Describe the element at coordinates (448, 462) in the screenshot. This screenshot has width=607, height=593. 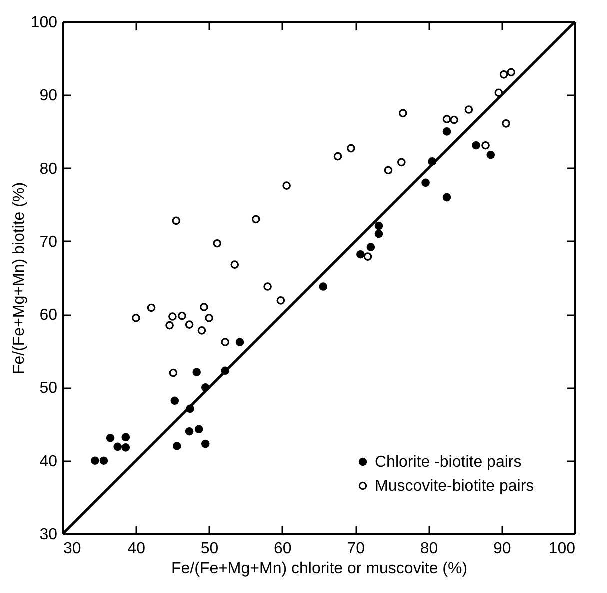
I see `legend-label: Chlorite -biotite pairs` at that location.